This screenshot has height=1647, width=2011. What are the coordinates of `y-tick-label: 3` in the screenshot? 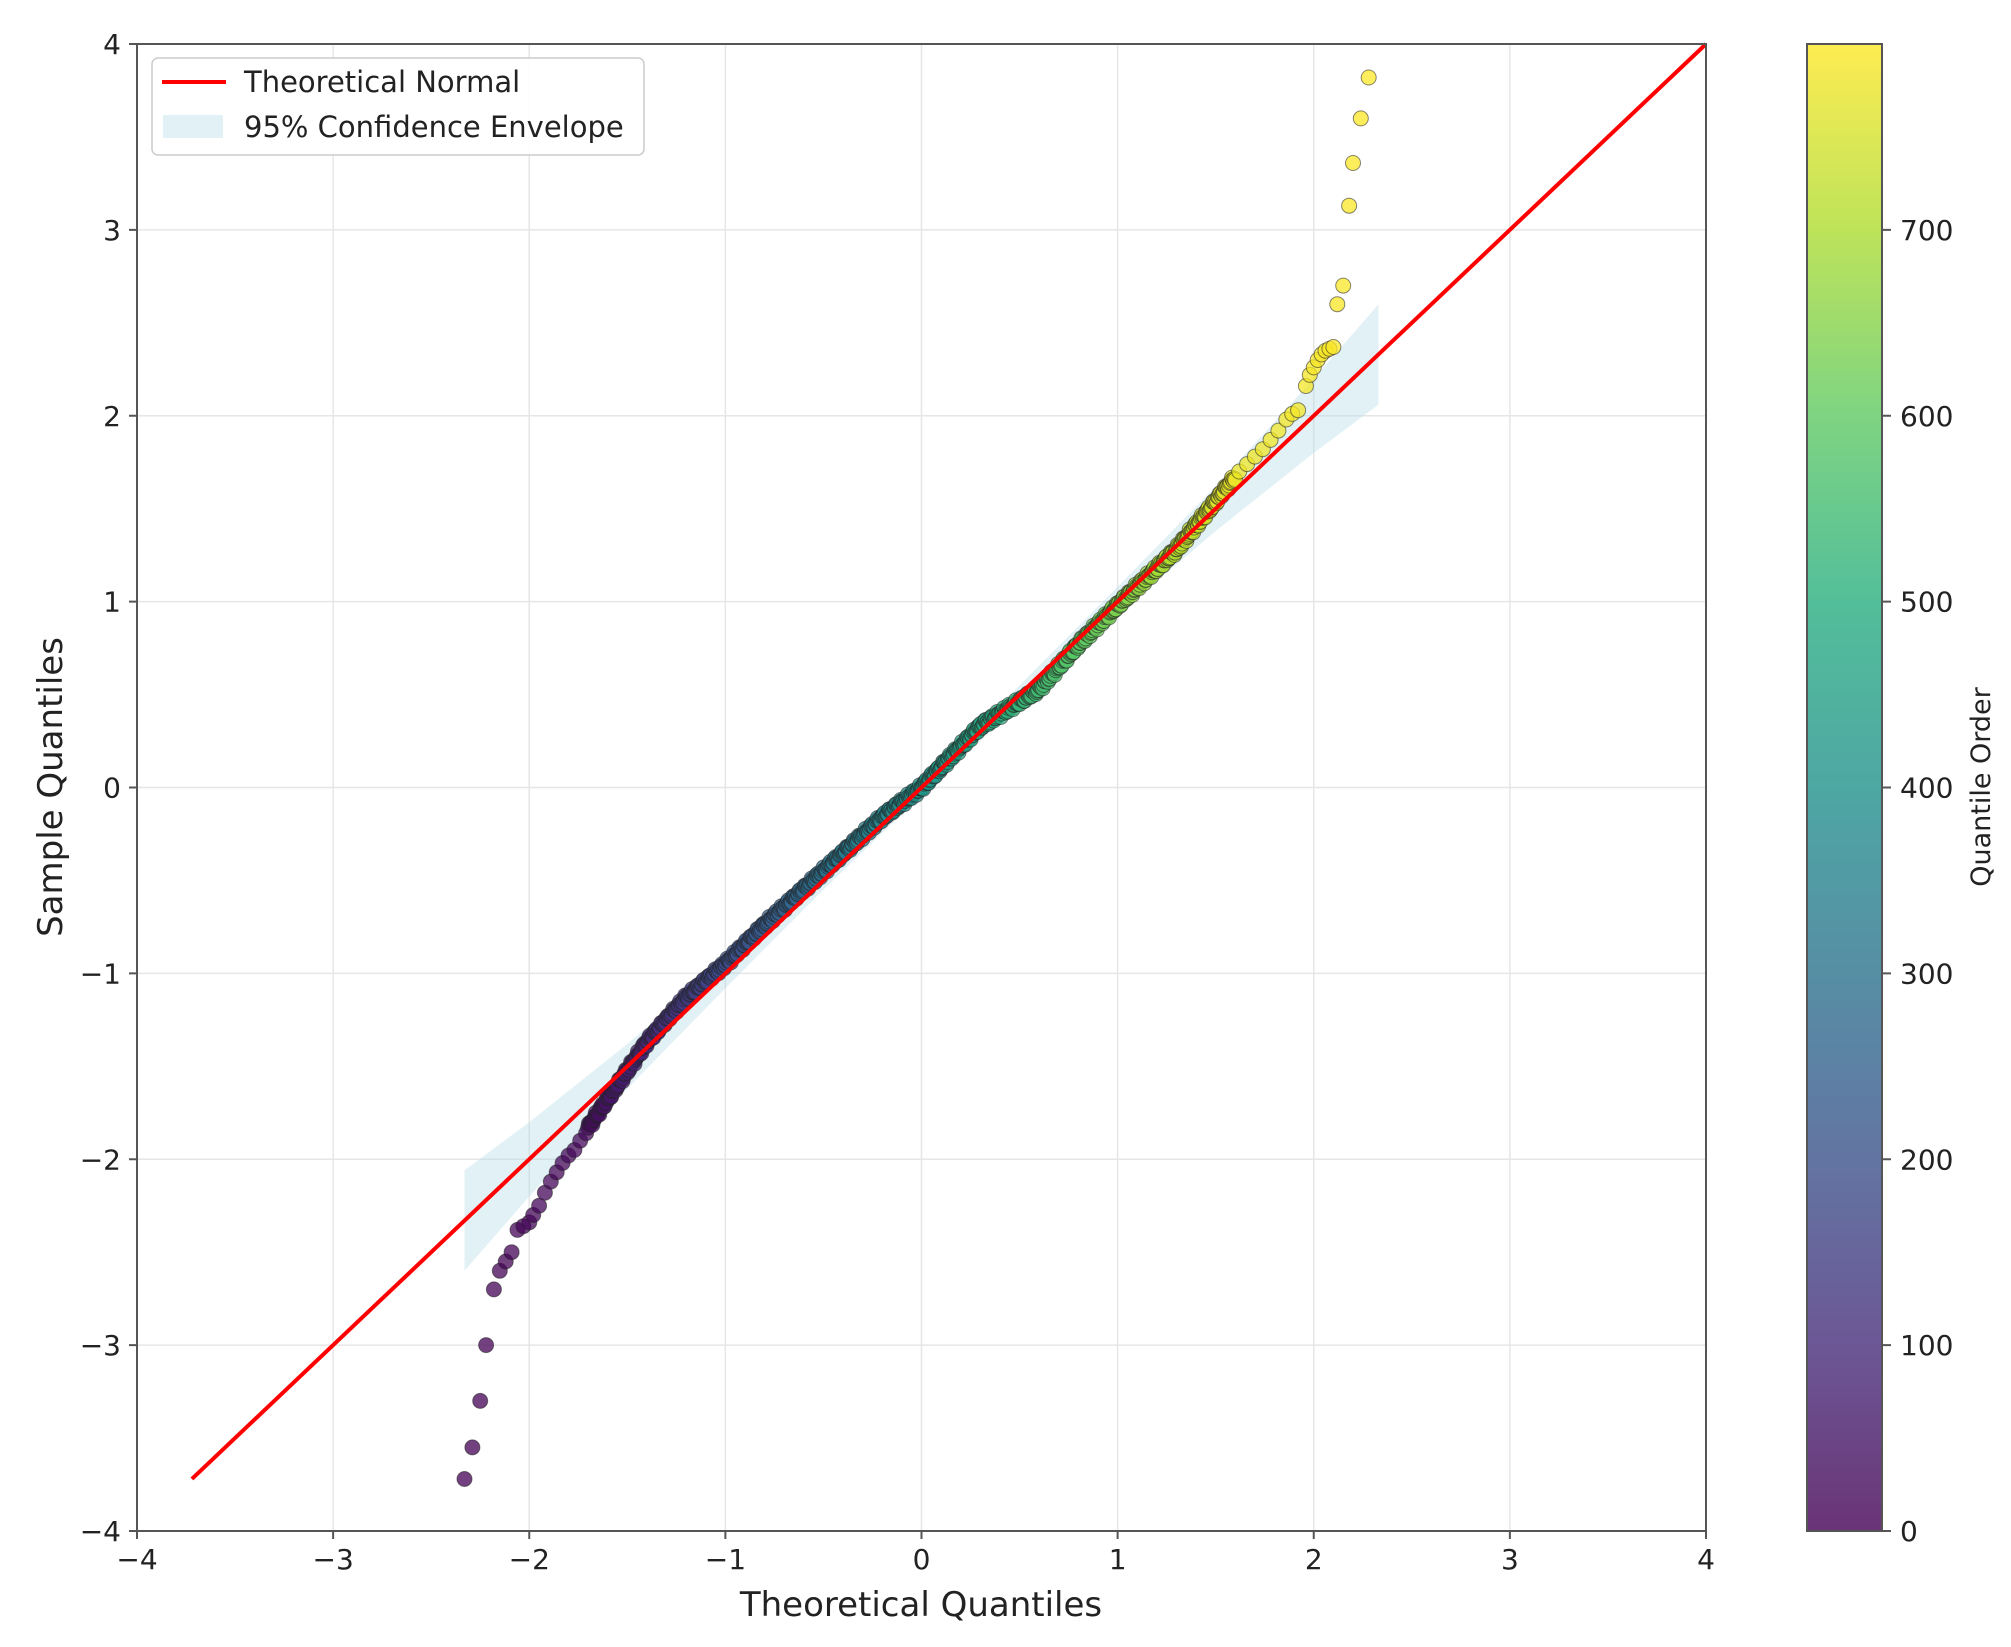 It's located at (112, 230).